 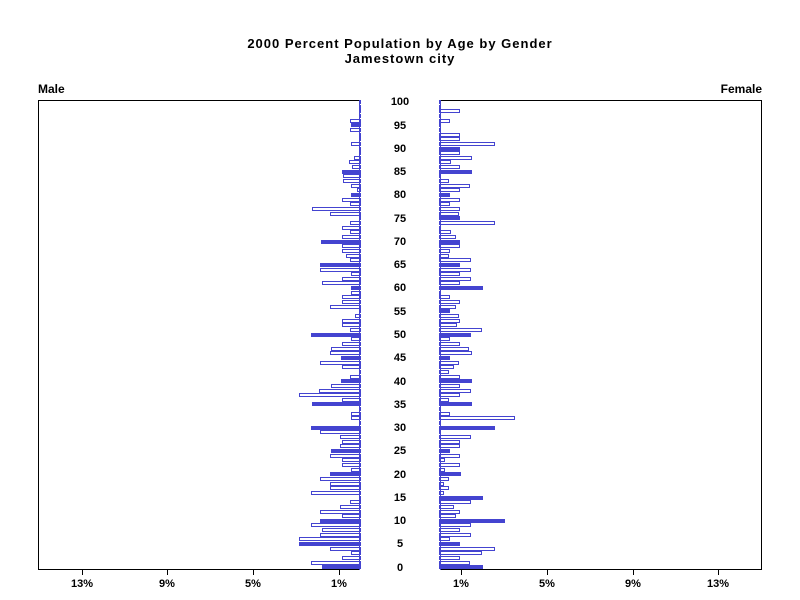 What do you see at coordinates (400, 58) in the screenshot?
I see `chart-subtitle: Jamestown city` at bounding box center [400, 58].